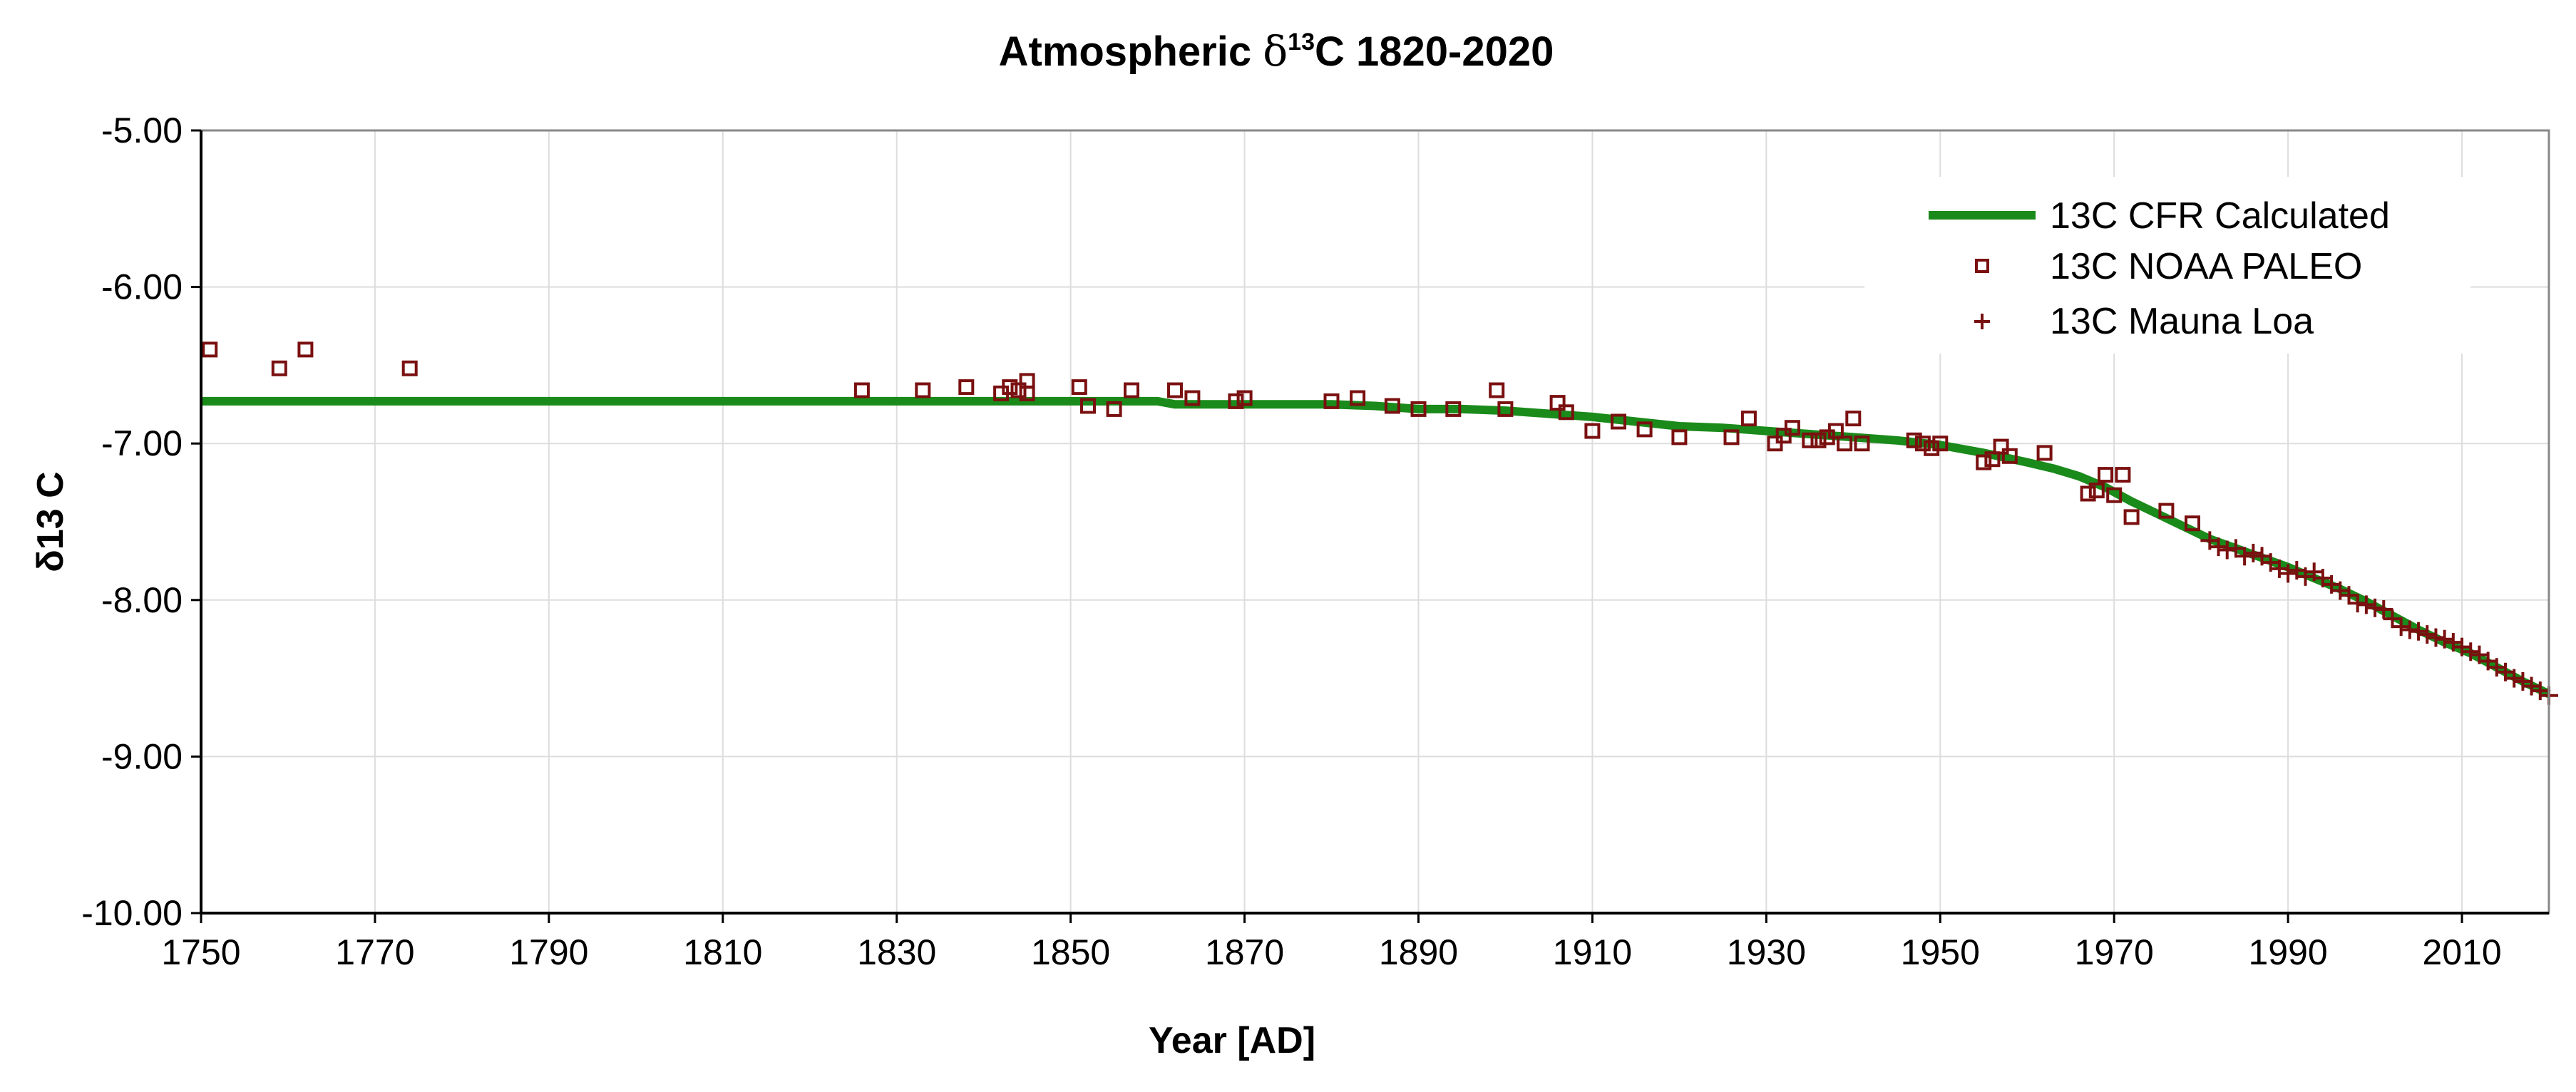 The image size is (2576, 1092). What do you see at coordinates (1766, 952) in the screenshot?
I see `x-tick-label: 1930` at bounding box center [1766, 952].